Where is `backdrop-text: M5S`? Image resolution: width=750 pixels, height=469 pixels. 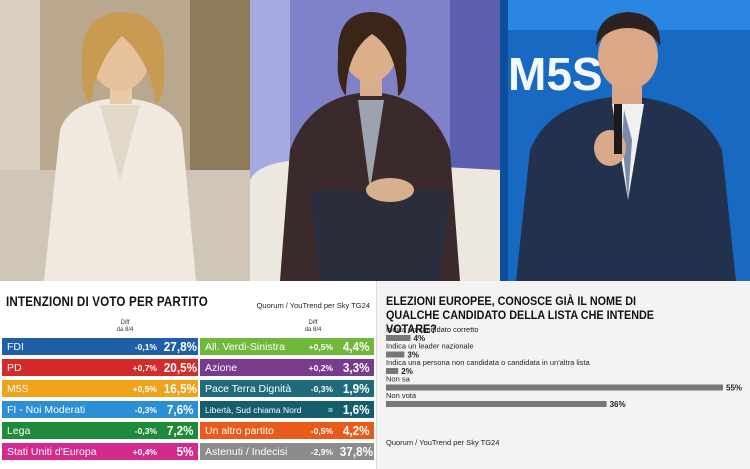
backdrop-text: M5S is located at coordinates (555, 74).